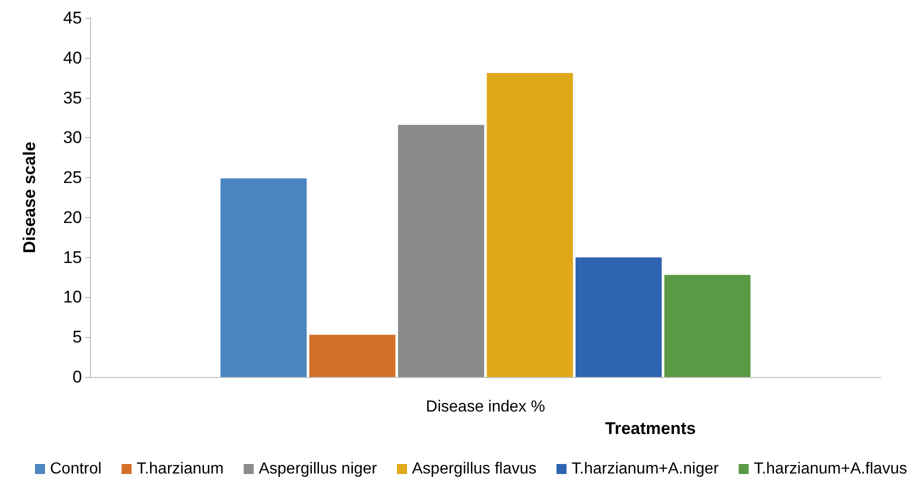 The height and width of the screenshot is (484, 923). I want to click on legend-label: Aspergillus flavus, so click(474, 469).